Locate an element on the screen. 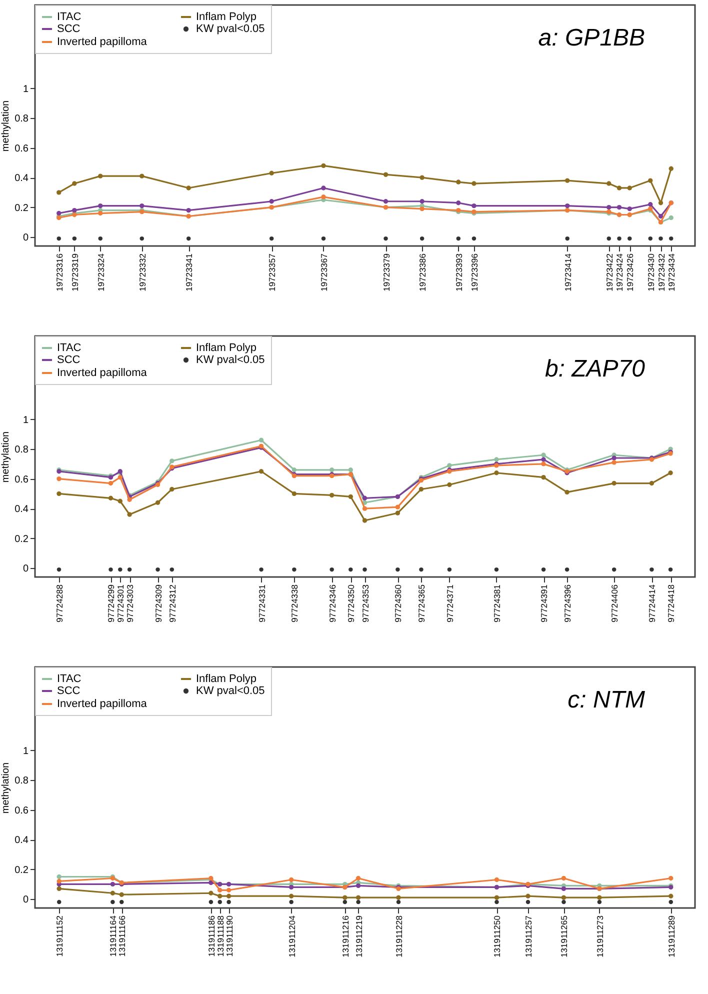 The height and width of the screenshot is (994, 708). x-tick-label: 19723430 is located at coordinates (651, 272).